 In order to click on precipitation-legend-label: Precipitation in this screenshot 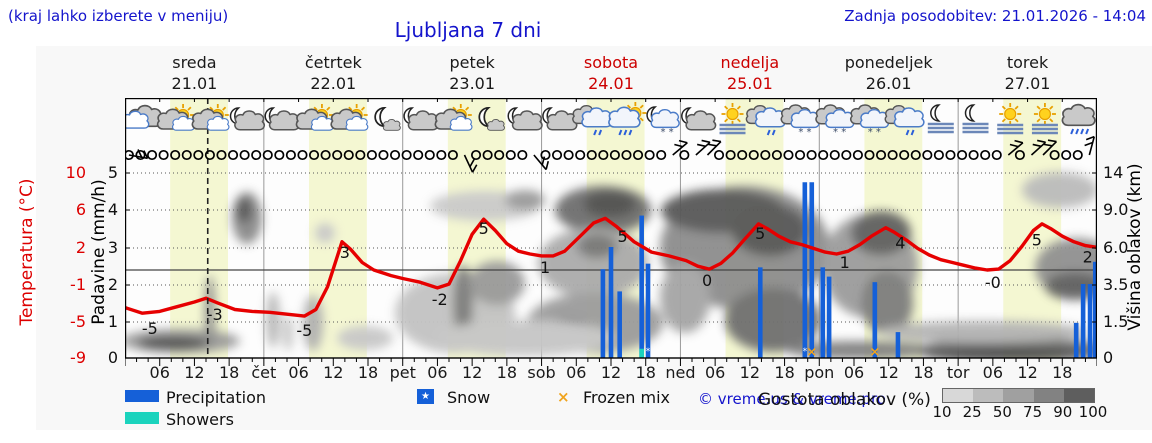, I will do `click(216, 397)`.